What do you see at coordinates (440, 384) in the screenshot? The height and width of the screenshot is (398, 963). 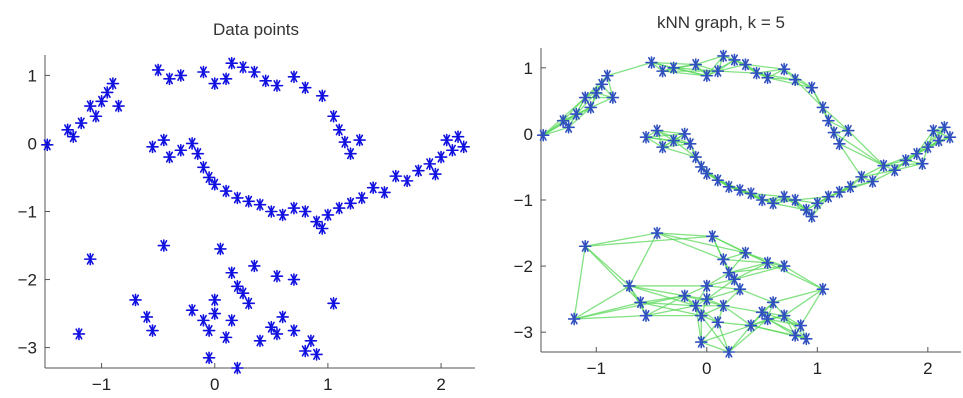 I see `x-tick-label: 2` at bounding box center [440, 384].